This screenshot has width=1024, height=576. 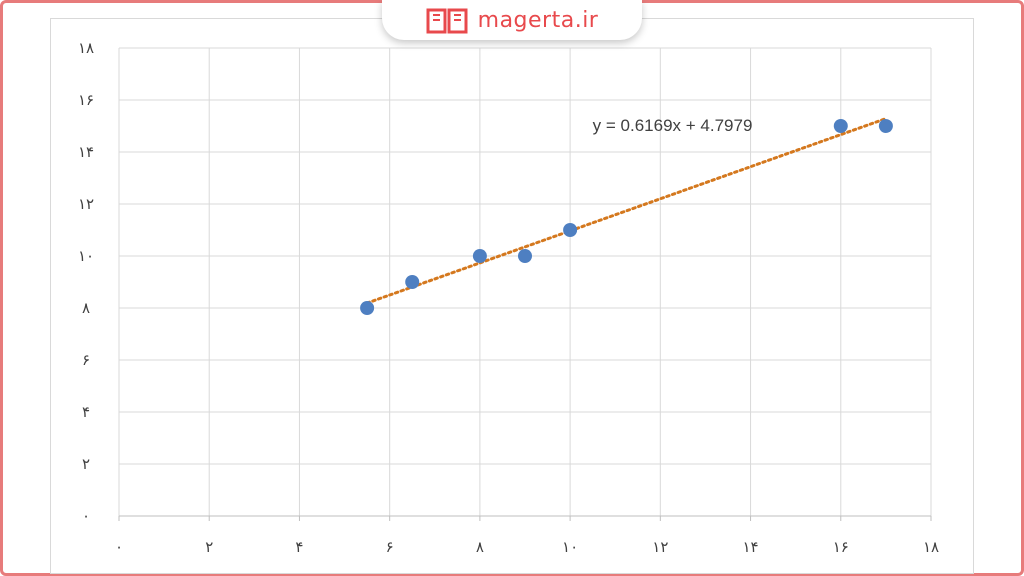 I want to click on y-tick-label: ۱۶, so click(x=86, y=100).